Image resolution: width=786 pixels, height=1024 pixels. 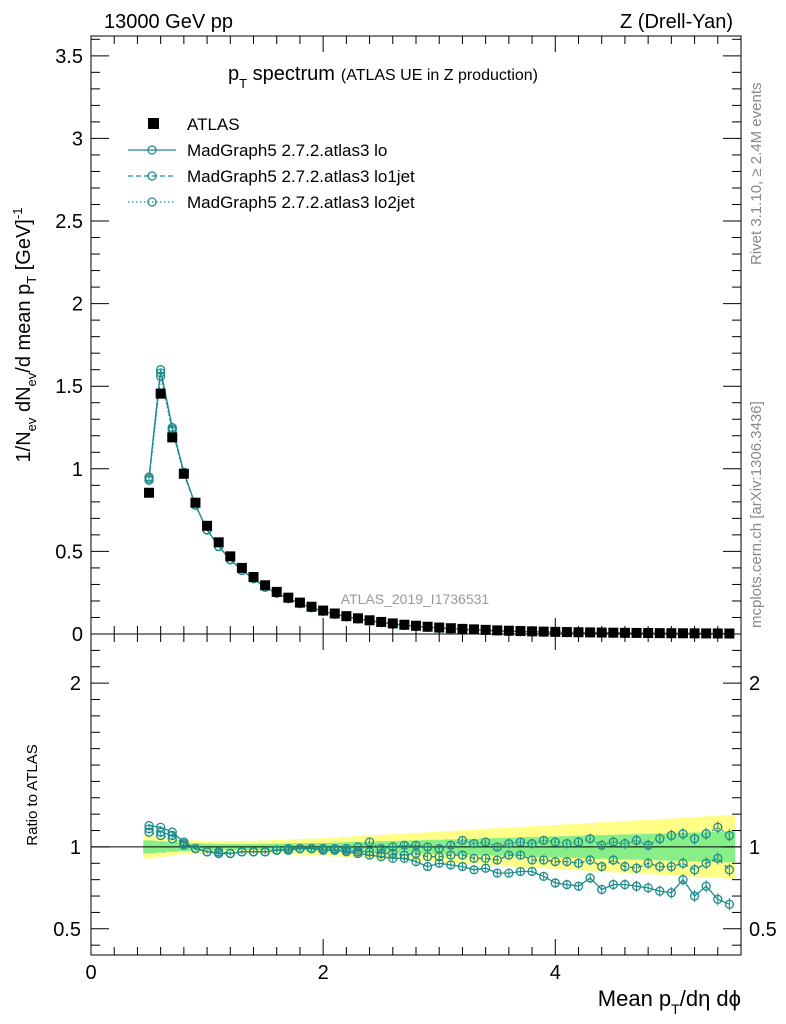 What do you see at coordinates (75, 848) in the screenshot?
I see `y-tick-label-ratio: 1` at bounding box center [75, 848].